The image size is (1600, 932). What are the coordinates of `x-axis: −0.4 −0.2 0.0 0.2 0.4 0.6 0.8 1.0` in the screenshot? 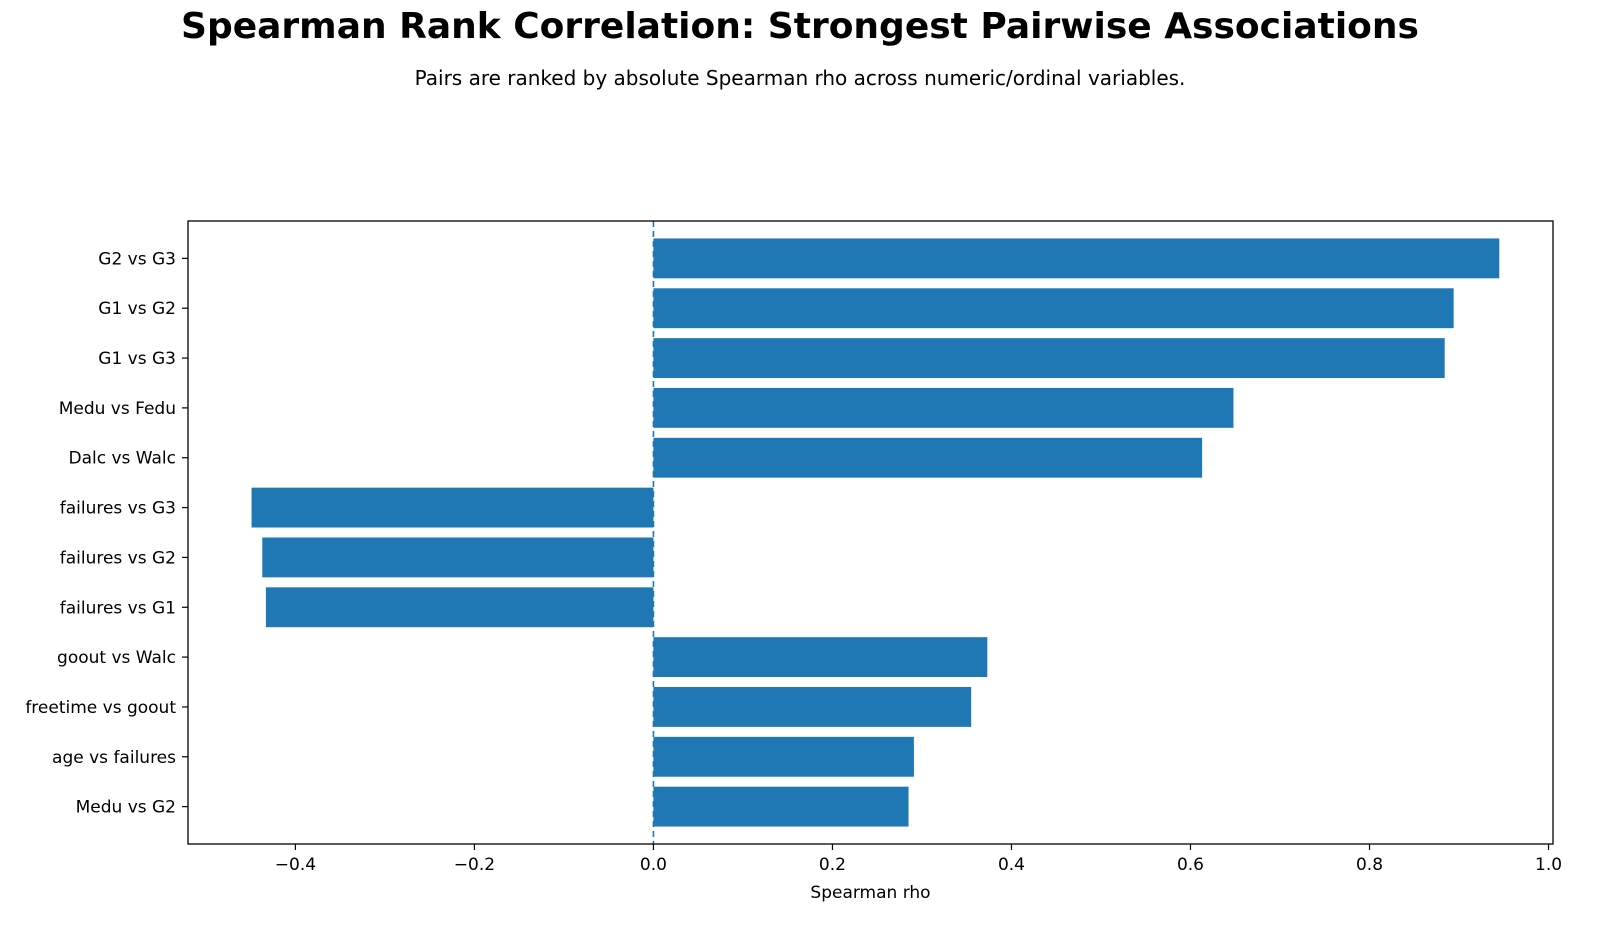 It's located at (918, 859).